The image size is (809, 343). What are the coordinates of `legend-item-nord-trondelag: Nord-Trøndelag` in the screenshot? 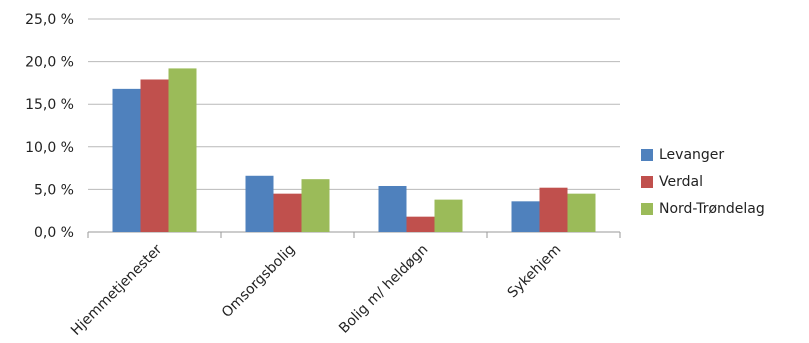 It's located at (703, 208).